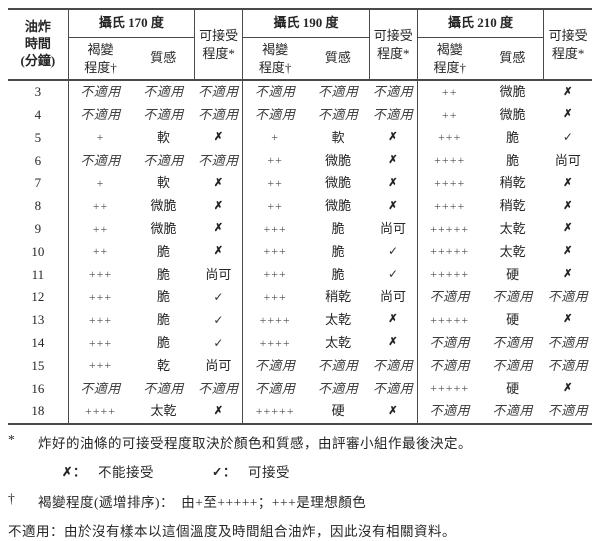  Describe the element at coordinates (164, 58) in the screenshot. I see `texture-header-170: 質感` at that location.